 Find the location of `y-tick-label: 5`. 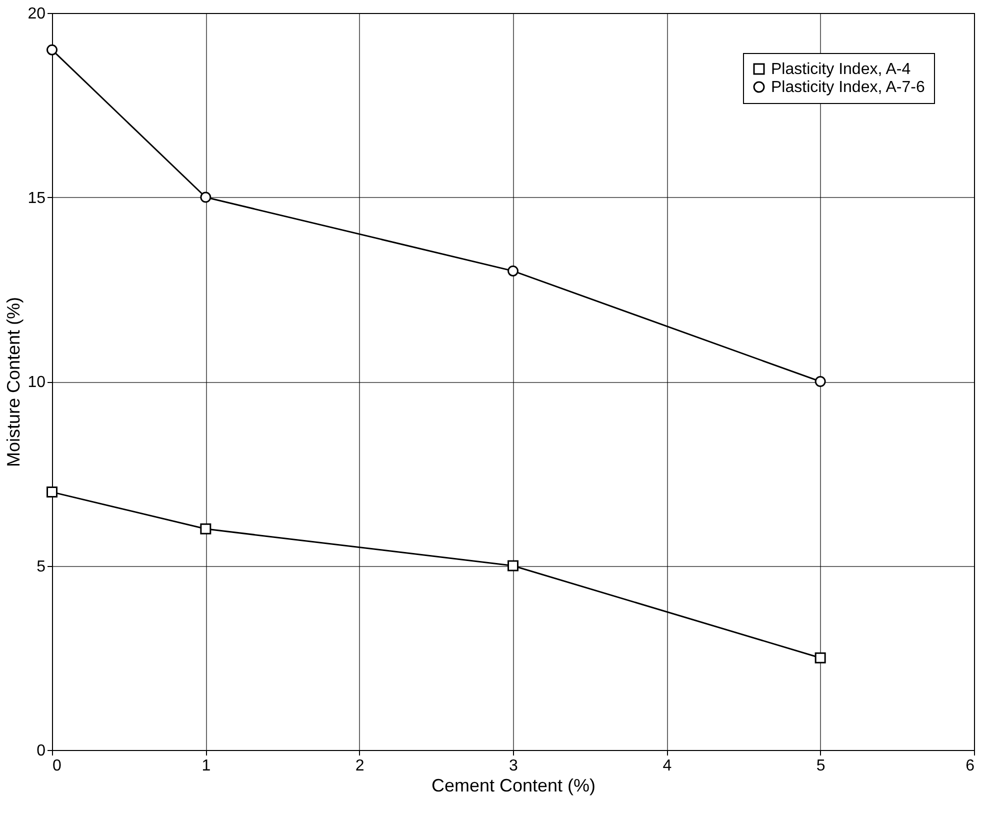

y-tick-label: 5 is located at coordinates (41, 567).